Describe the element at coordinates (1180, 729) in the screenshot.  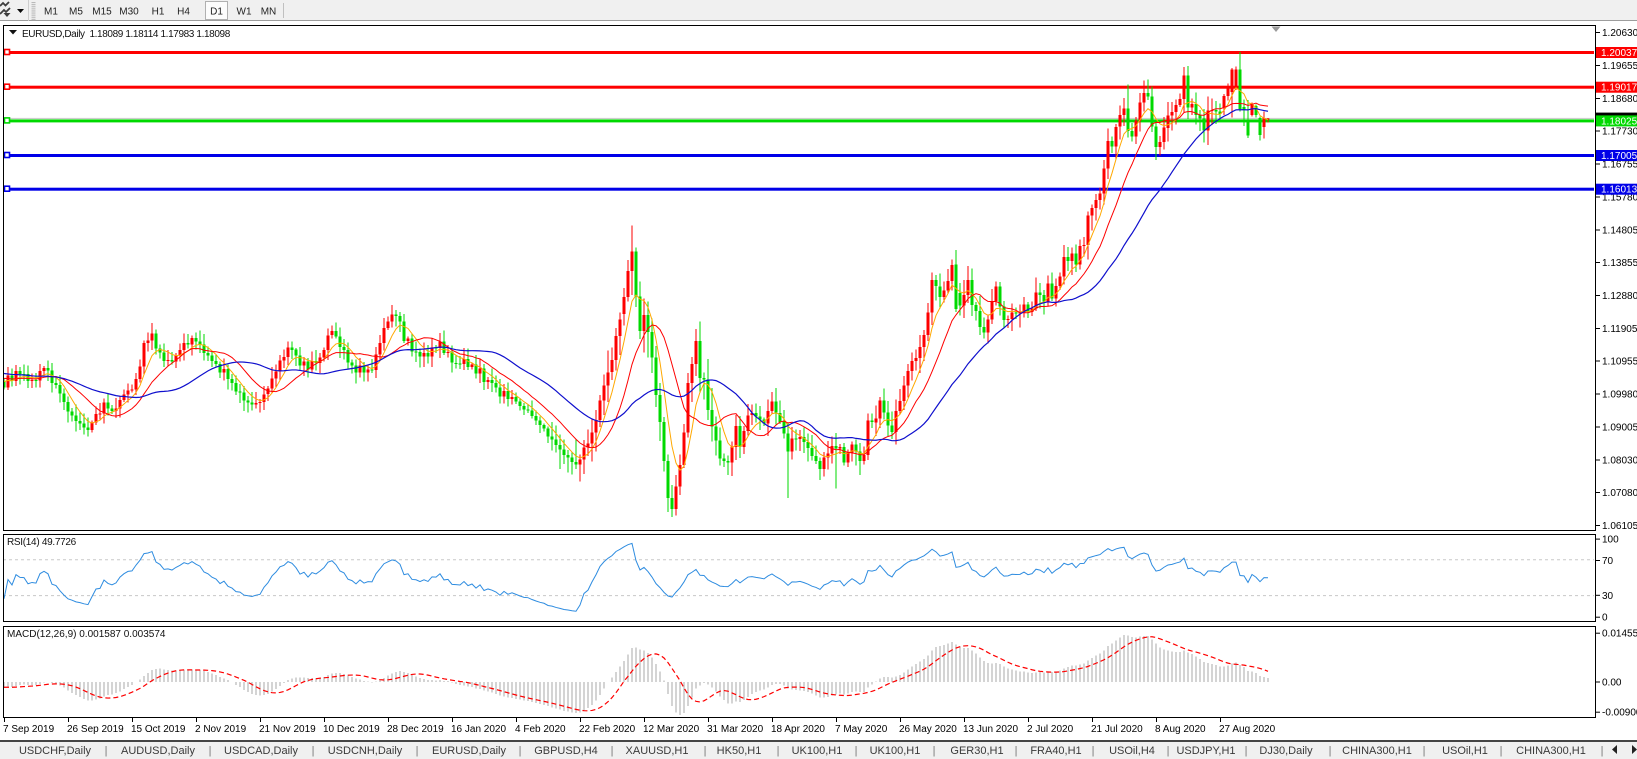
I see `svg-text: 8 Aug 2020` at that location.